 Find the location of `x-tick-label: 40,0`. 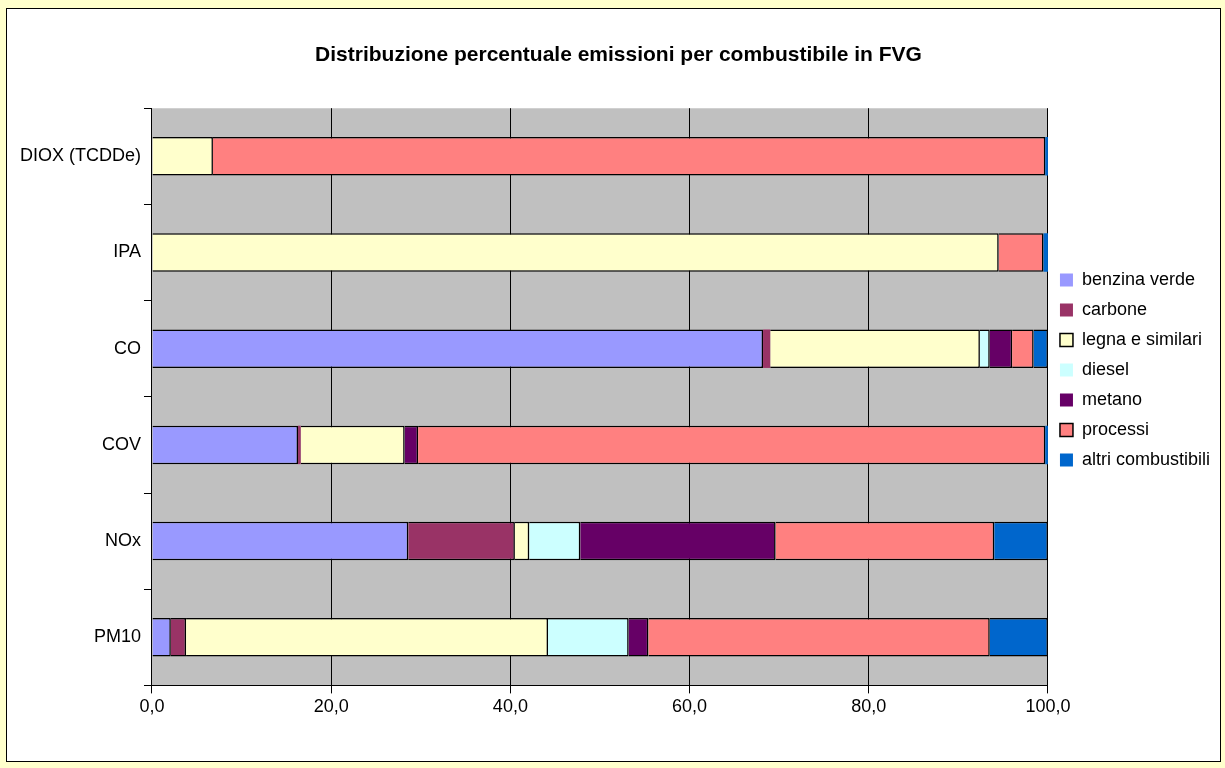

x-tick-label: 40,0 is located at coordinates (510, 706).